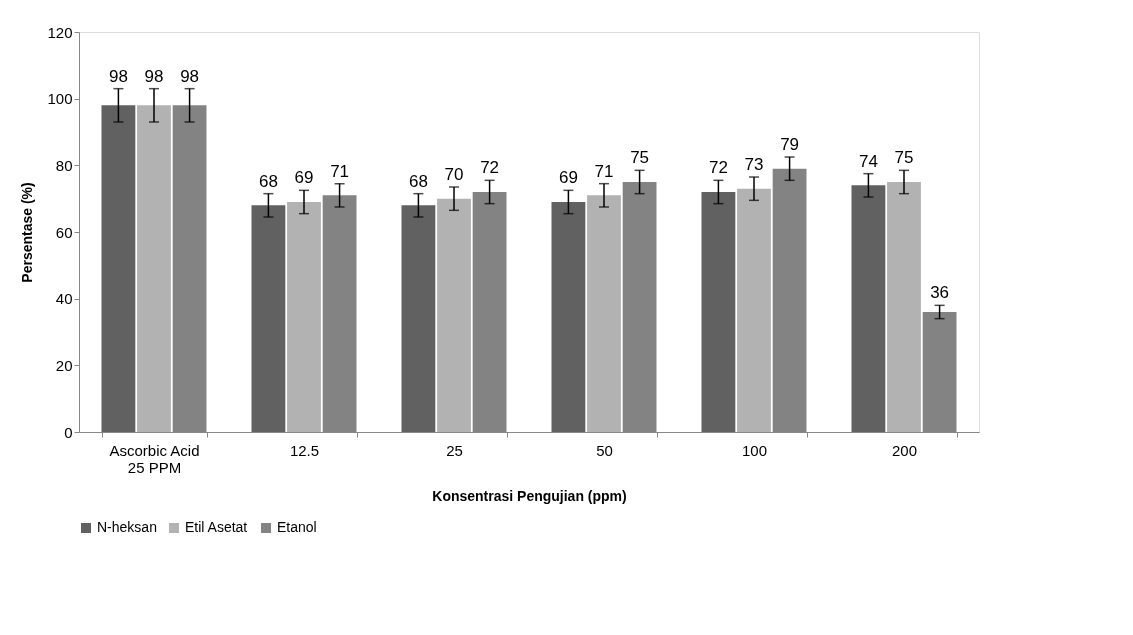 The height and width of the screenshot is (635, 1133). Describe the element at coordinates (454, 450) in the screenshot. I see `x-tick-label: 25` at that location.